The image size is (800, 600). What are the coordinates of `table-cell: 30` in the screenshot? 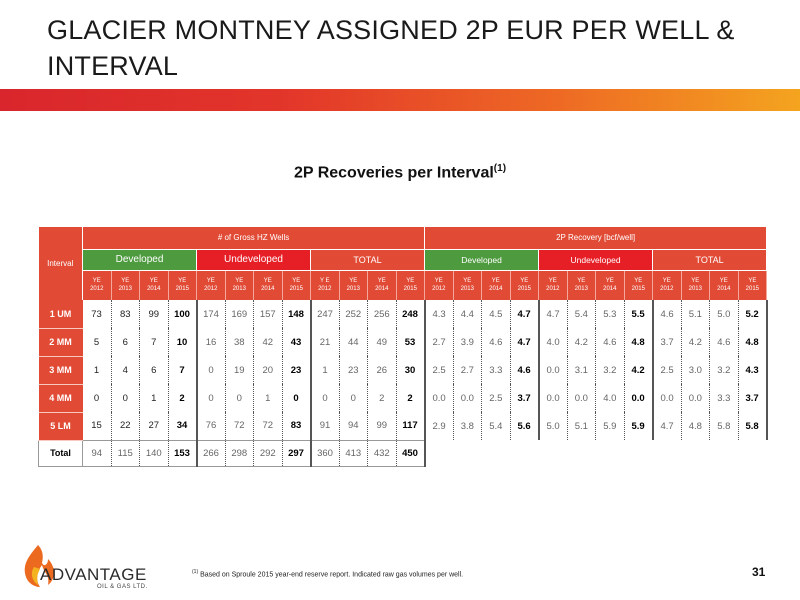 It's located at (411, 370).